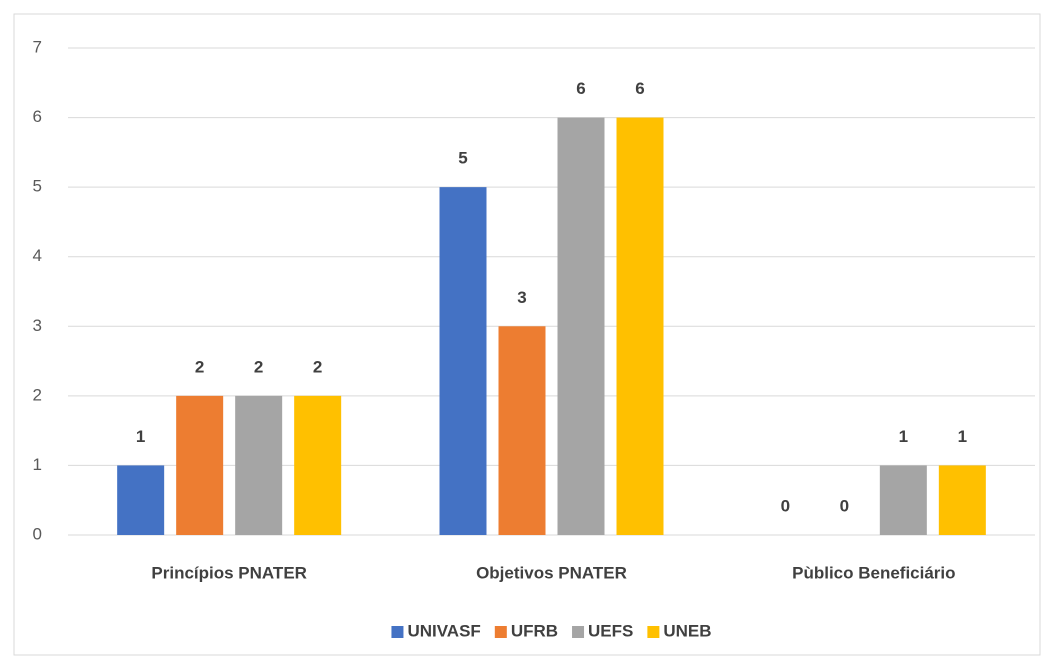 The height and width of the screenshot is (669, 1055). I want to click on x-tick-label: Princípios PNATER, so click(229, 572).